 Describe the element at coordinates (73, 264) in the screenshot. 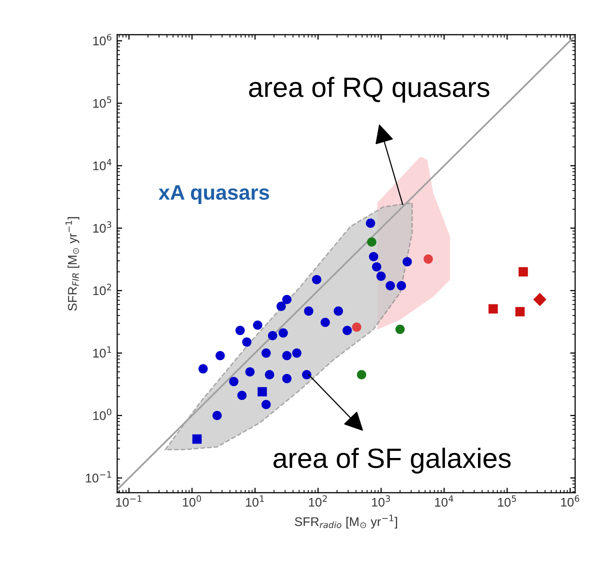

I see `y-axis-title: SFR$_{FIR}$ [M$_{⊙}$ yr$^{−1}$]` at that location.